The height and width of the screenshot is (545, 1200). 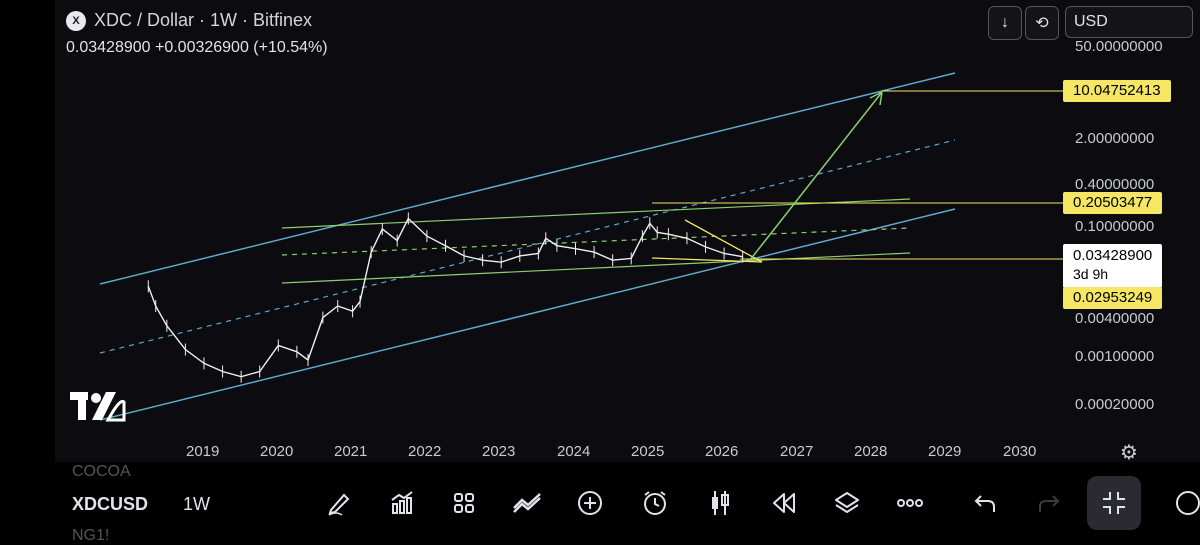 What do you see at coordinates (648, 451) in the screenshot?
I see `time-axis-label: 2025` at bounding box center [648, 451].